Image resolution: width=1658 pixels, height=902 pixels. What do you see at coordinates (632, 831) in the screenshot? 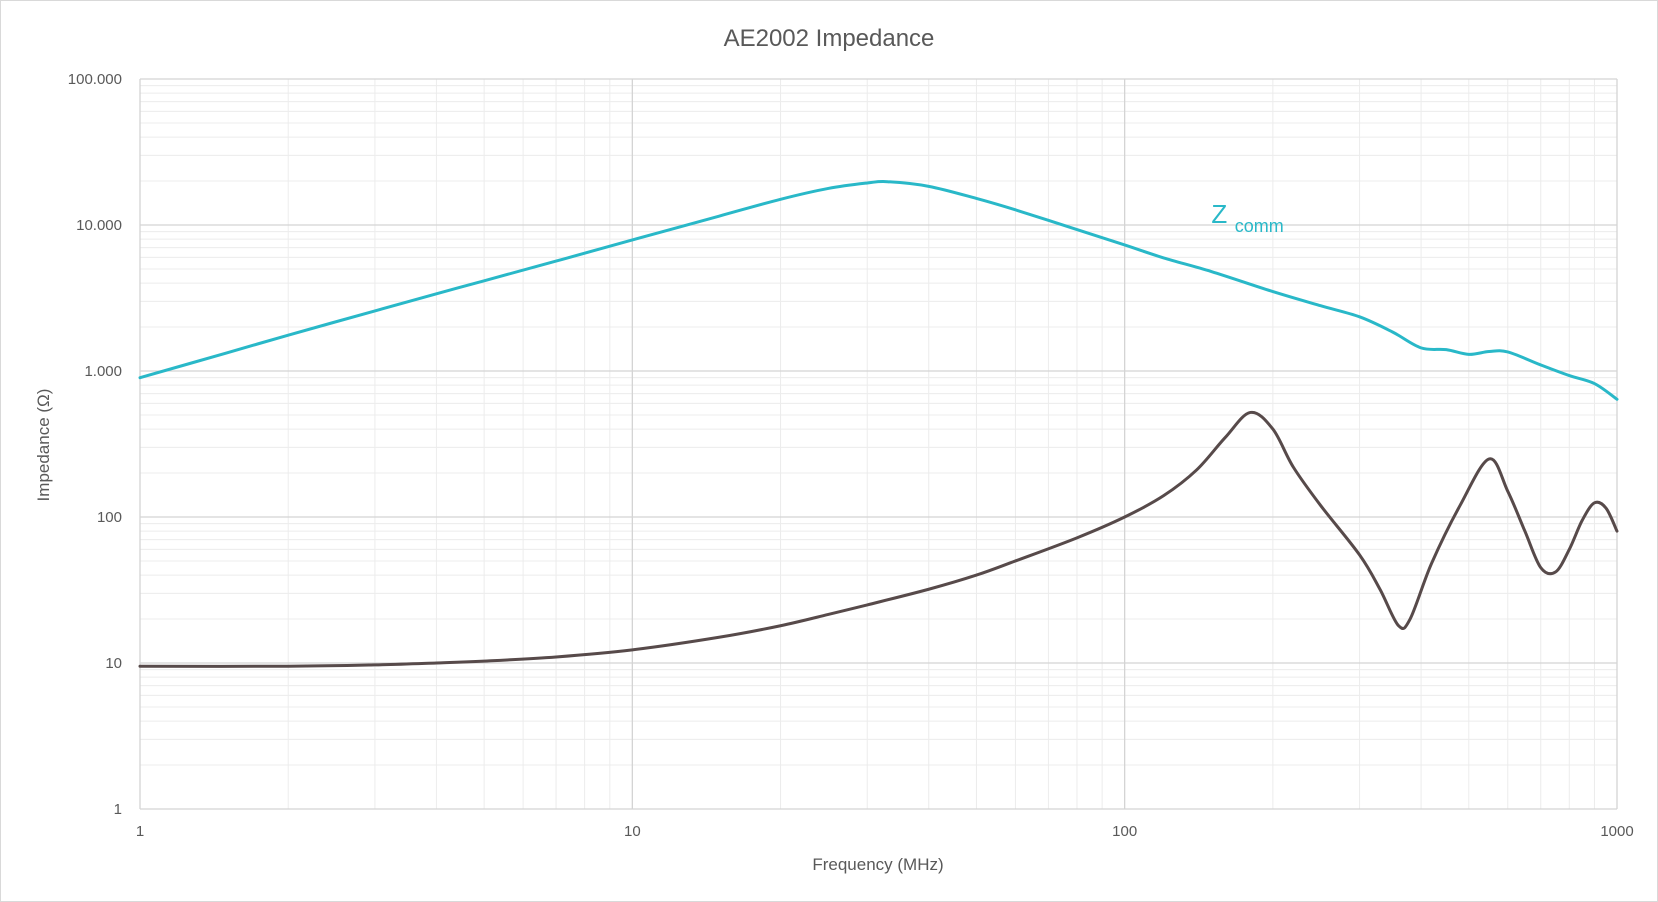
I see `x-tick-label: 10` at bounding box center [632, 831].